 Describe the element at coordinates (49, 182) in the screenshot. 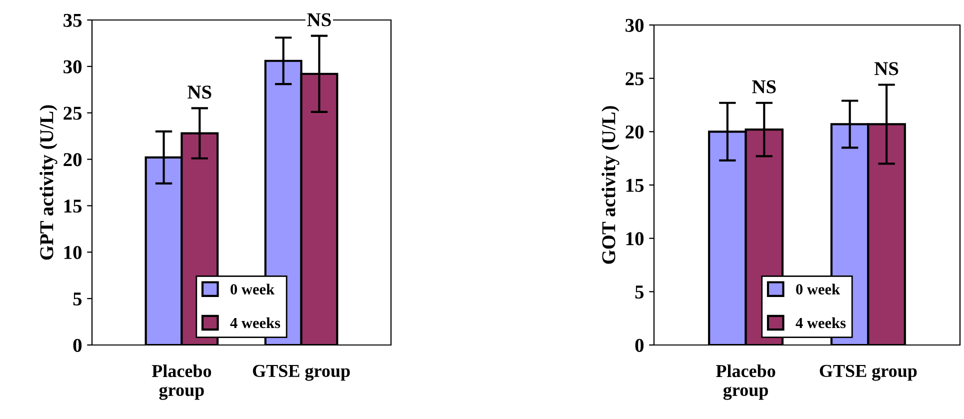

I see `y-axis-title: GPT activity (U/L)` at that location.